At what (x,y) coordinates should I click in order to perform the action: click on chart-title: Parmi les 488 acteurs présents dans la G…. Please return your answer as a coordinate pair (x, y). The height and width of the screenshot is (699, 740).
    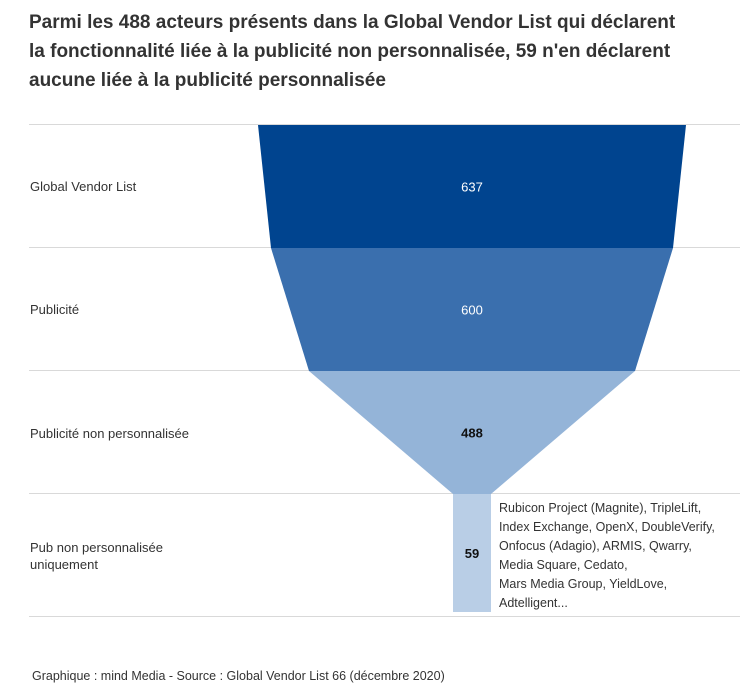
    Looking at the image, I should click on (379, 51).